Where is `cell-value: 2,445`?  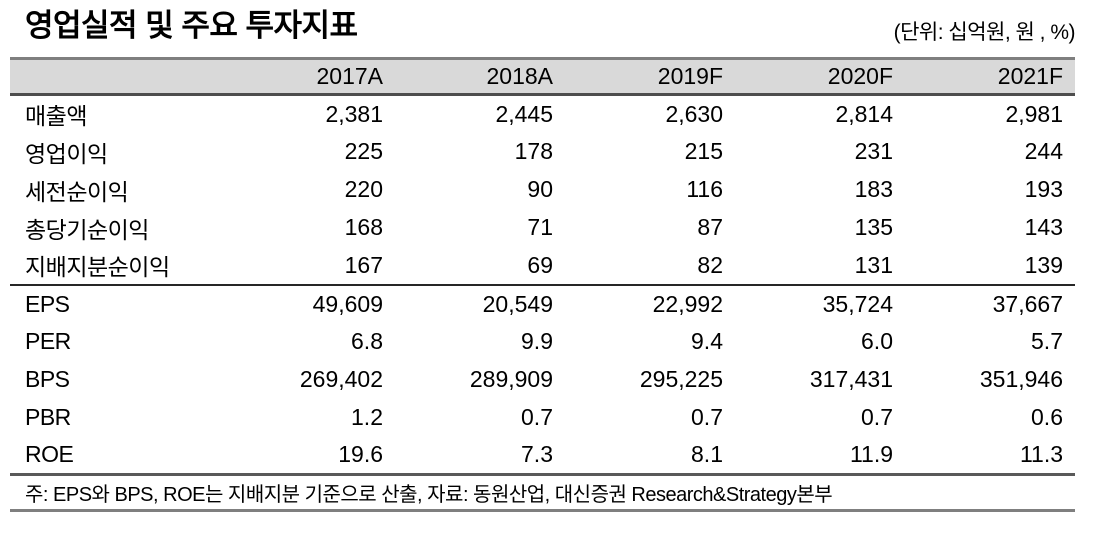
cell-value: 2,445 is located at coordinates (524, 113).